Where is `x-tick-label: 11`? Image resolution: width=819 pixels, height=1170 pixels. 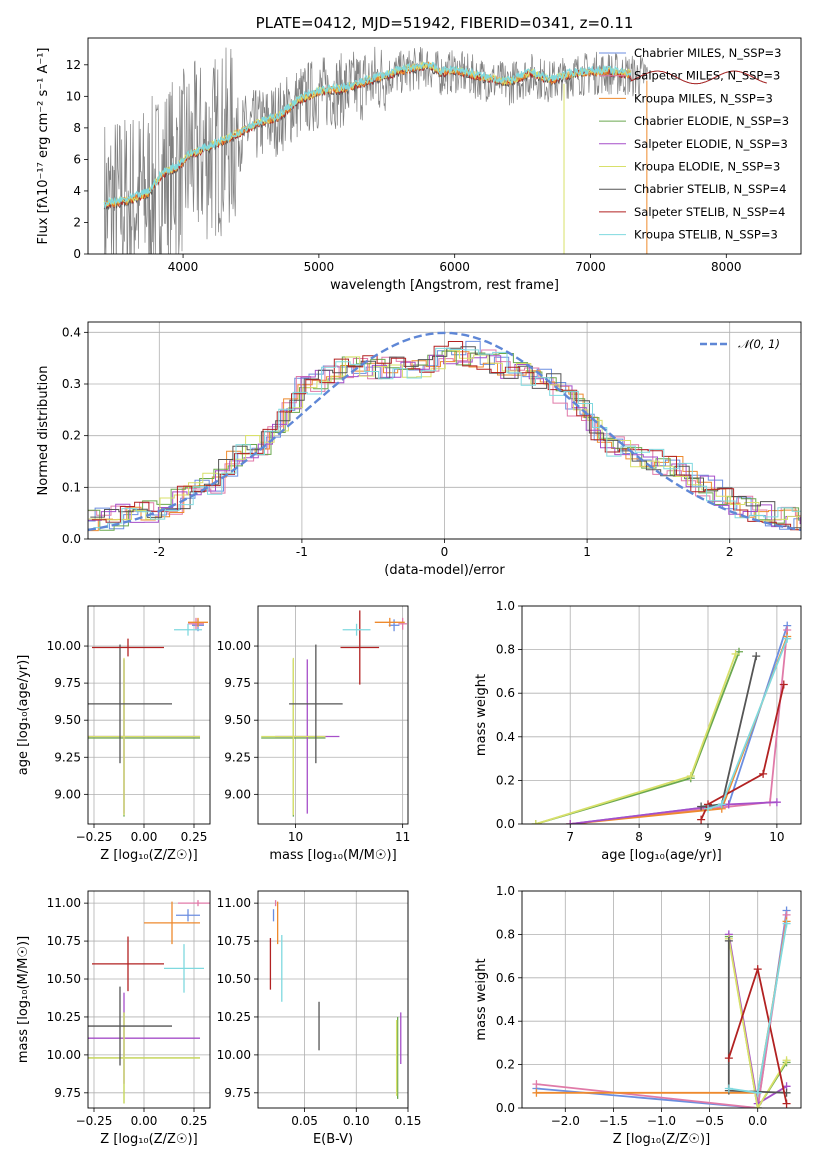 x-tick-label: 11 is located at coordinates (402, 837).